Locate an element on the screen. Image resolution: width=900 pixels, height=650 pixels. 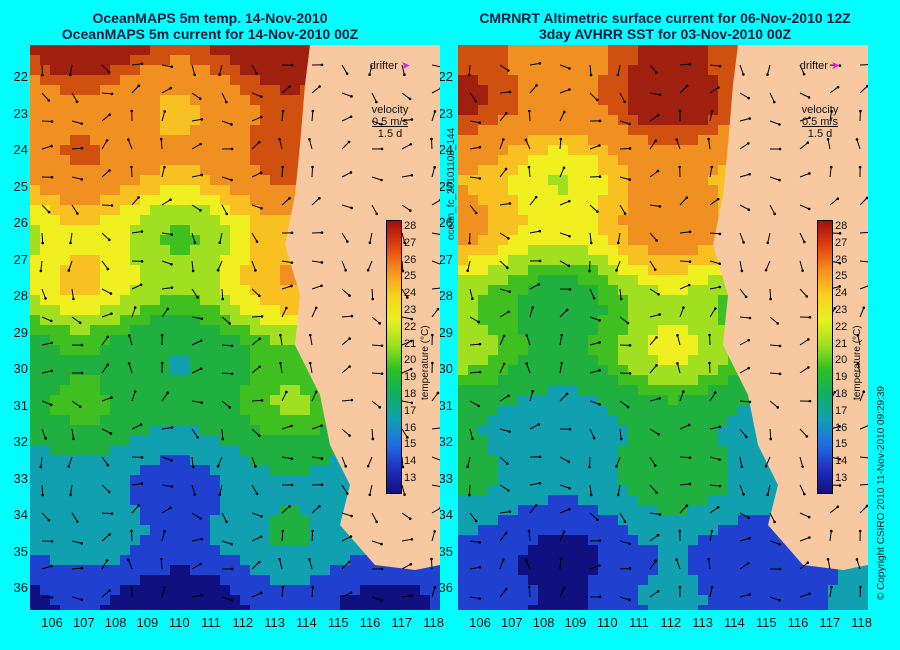
right-title-line2: 3day AVHRR SST for 03-Nov-2010 00Z is located at coordinates (665, 34).